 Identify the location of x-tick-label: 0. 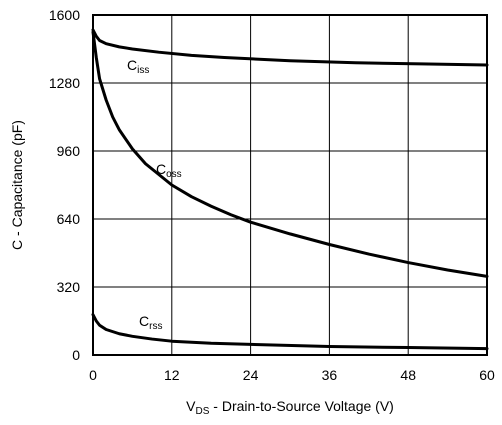
(93, 375).